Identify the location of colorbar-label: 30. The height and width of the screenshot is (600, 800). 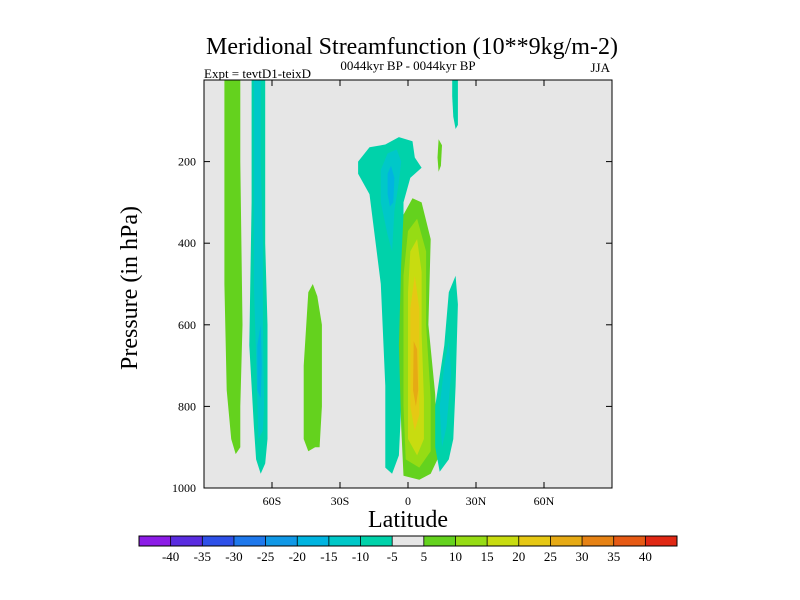
(582, 556).